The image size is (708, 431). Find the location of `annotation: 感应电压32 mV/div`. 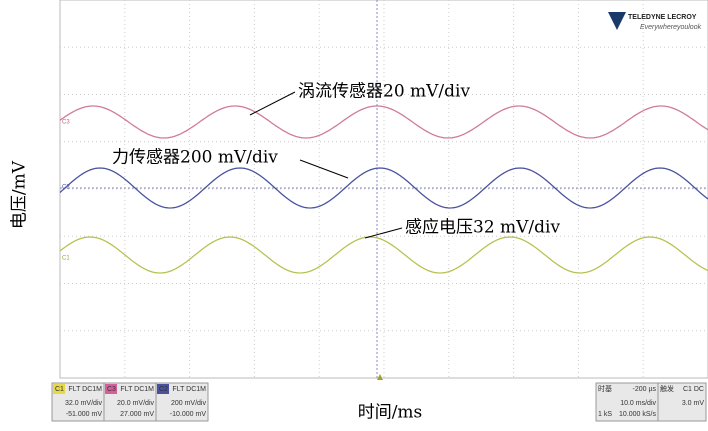

annotation: 感应电压32 mV/div is located at coordinates (482, 228).